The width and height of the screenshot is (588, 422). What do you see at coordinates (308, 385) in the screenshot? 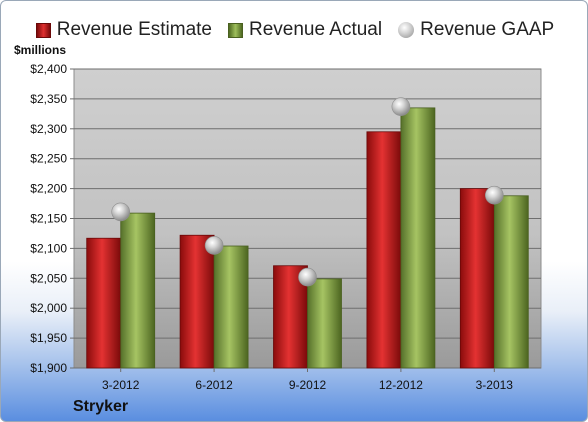
I see `x-tick-label: 9-2012` at bounding box center [308, 385].